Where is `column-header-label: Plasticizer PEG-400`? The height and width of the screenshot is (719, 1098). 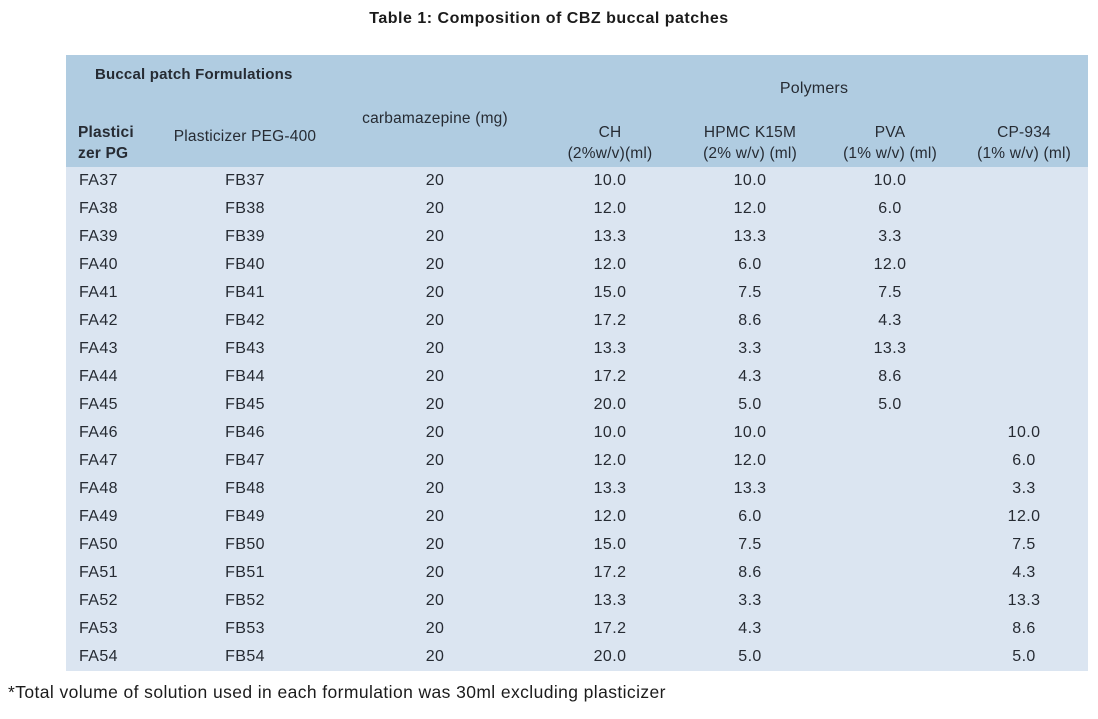 column-header-label: Plasticizer PEG-400 is located at coordinates (245, 136).